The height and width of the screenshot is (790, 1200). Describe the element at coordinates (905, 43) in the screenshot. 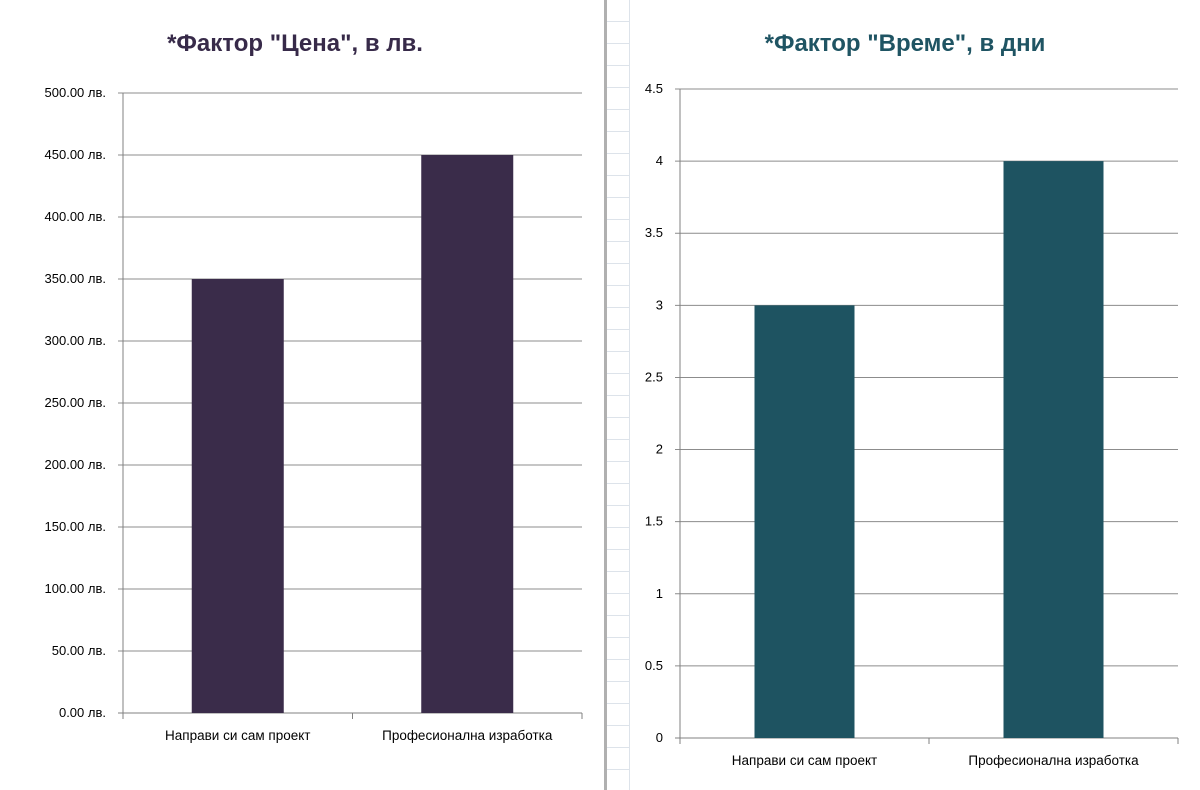

I see `time-chart-title: *Фактор "Време", в дни` at that location.